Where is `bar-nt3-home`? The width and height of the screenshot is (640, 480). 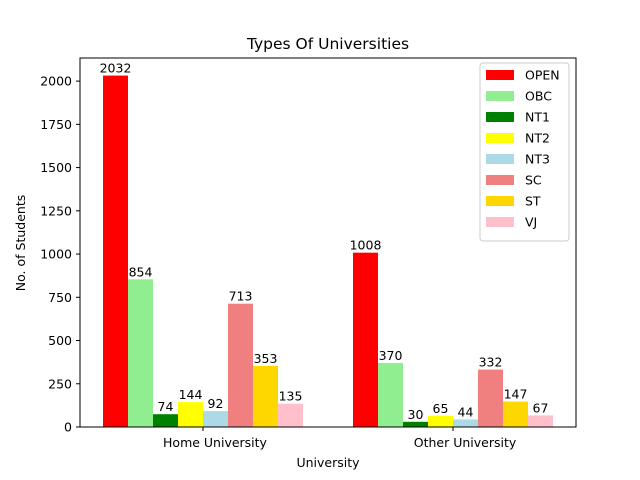
bar-nt3-home is located at coordinates (215, 419).